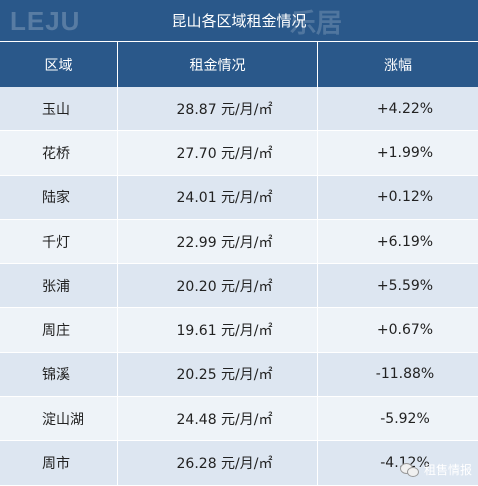  I want to click on table-row: 千灯 22.99 元/月/㎡ +6.19%, so click(239, 242).